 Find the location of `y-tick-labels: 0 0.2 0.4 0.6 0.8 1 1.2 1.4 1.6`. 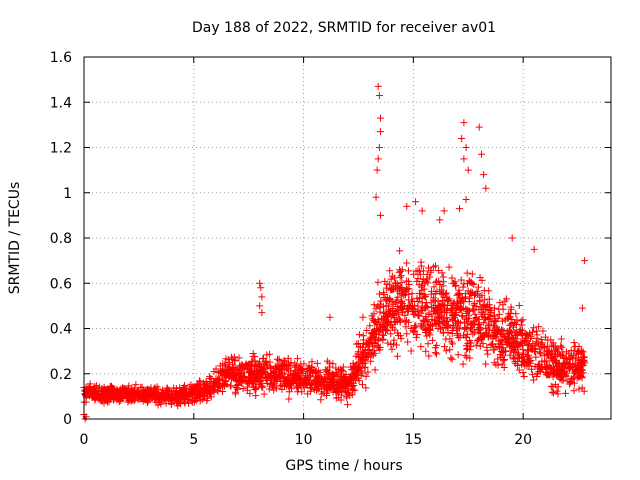

y-tick-labels: 0 0.2 0.4 0.6 0.8 1 1.2 1.4 1.6 is located at coordinates (61, 239).